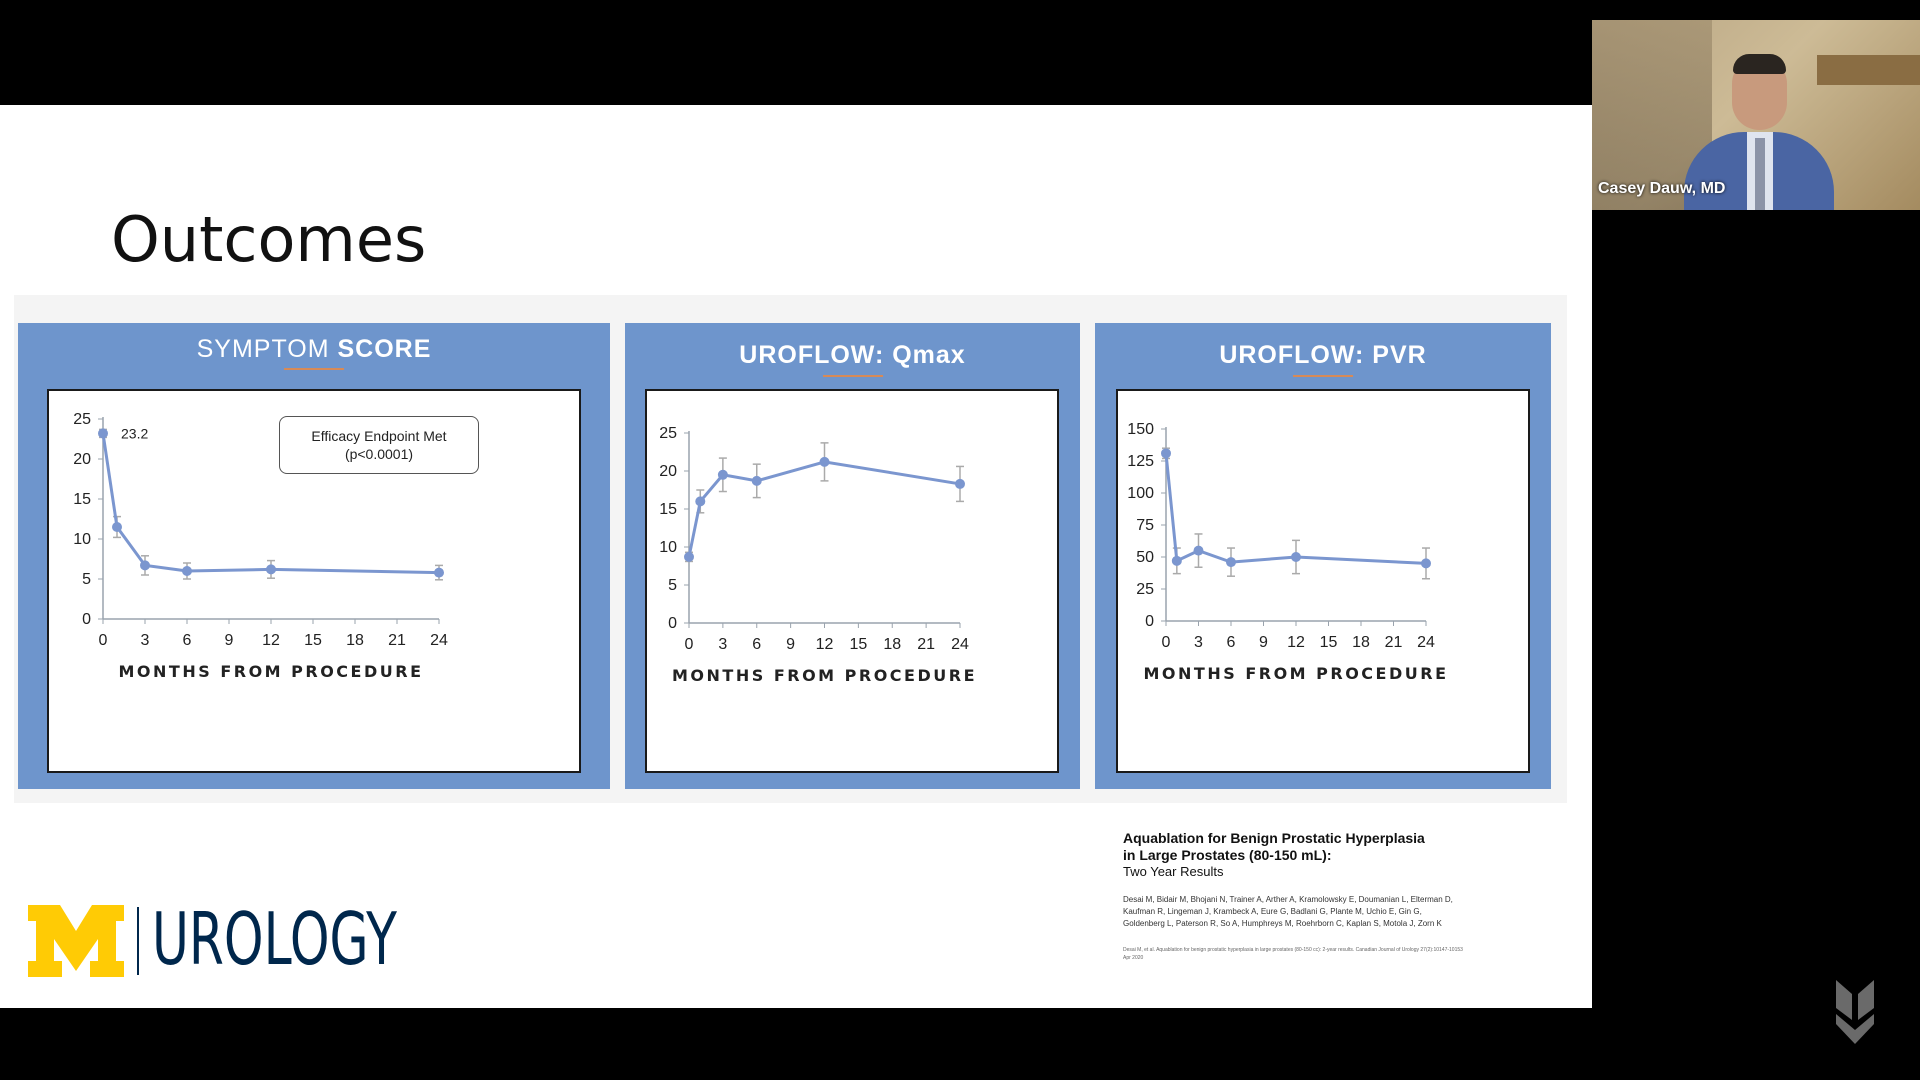 The image size is (1920, 1080). Describe the element at coordinates (267, 349) in the screenshot. I see `symptom-title-part1: SYMPTOM` at that location.